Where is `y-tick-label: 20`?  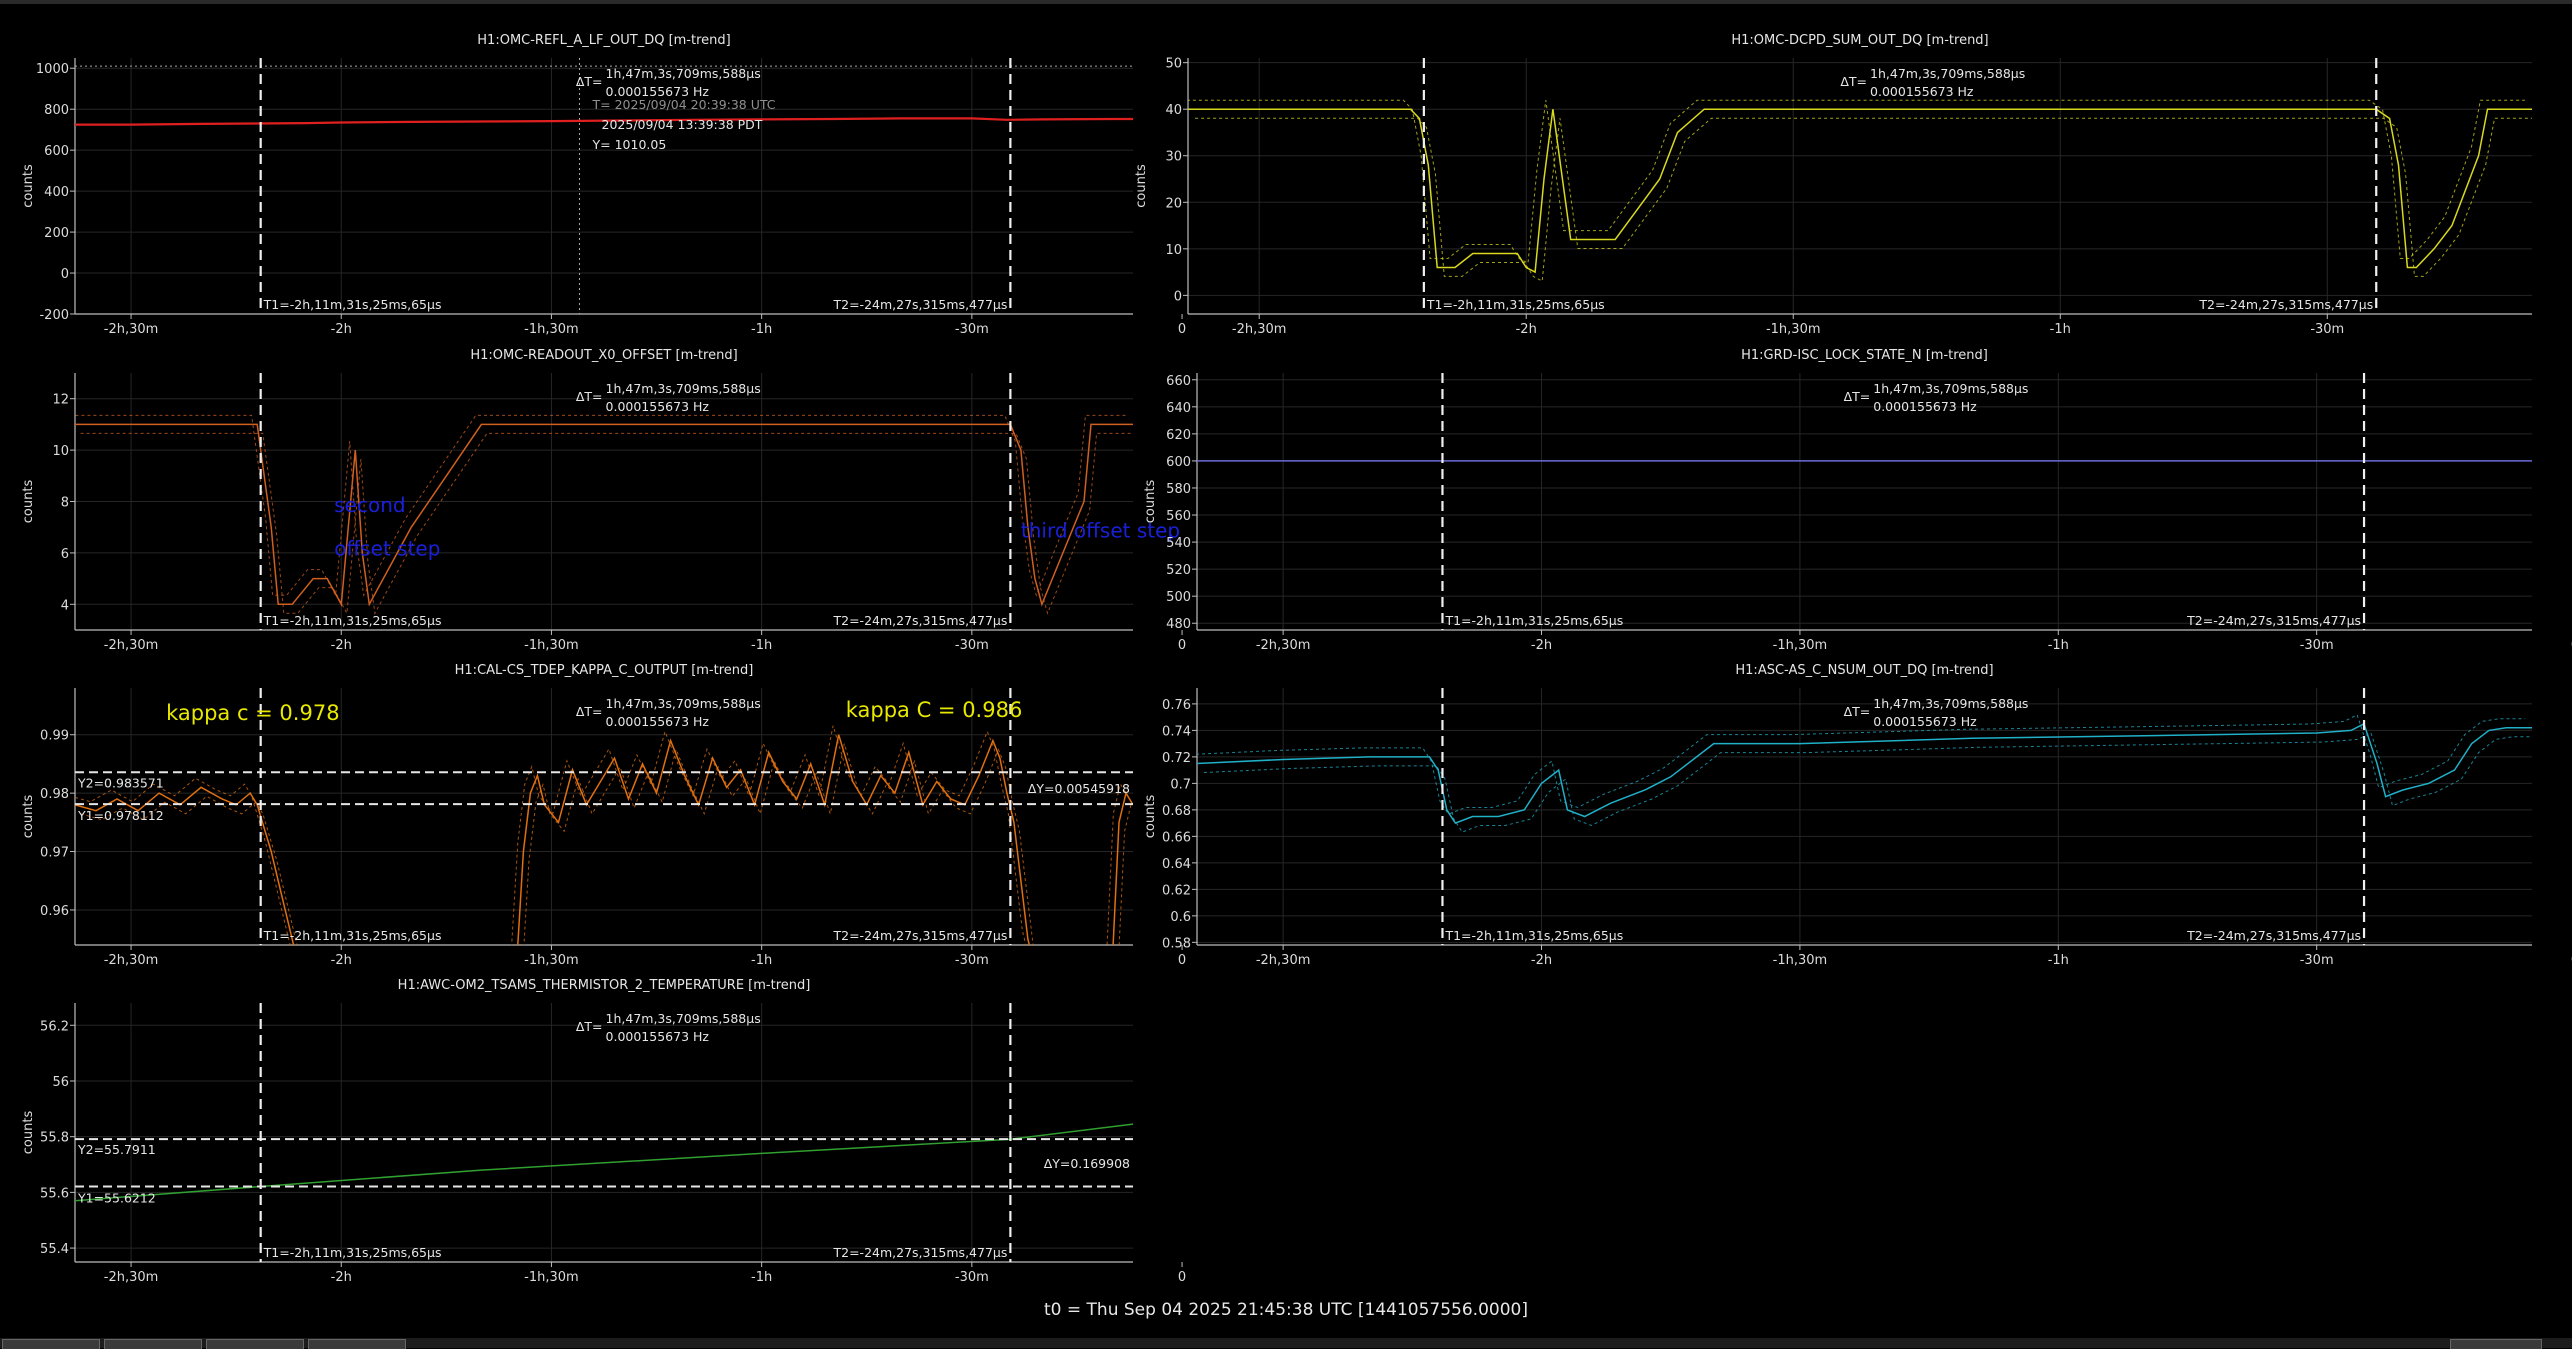 y-tick-label: 20 is located at coordinates (1173, 203).